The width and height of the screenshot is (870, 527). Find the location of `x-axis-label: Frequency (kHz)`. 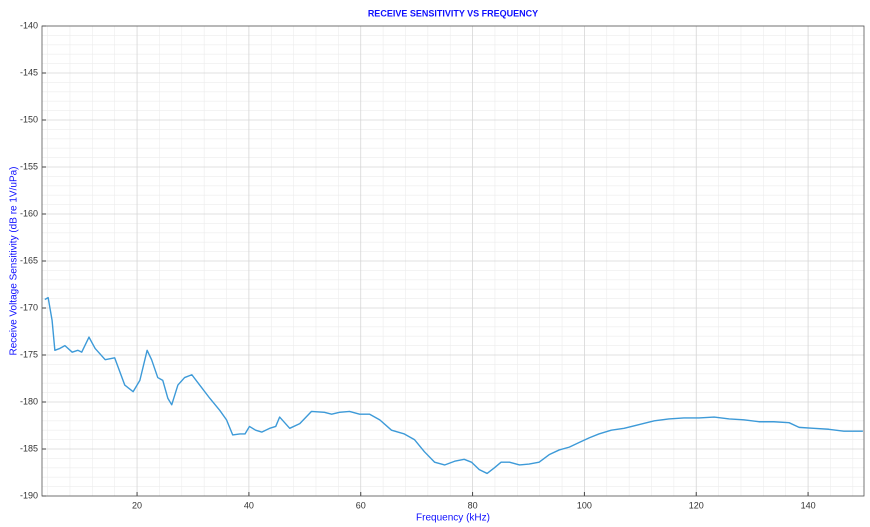

x-axis-label: Frequency (kHz) is located at coordinates (453, 518).